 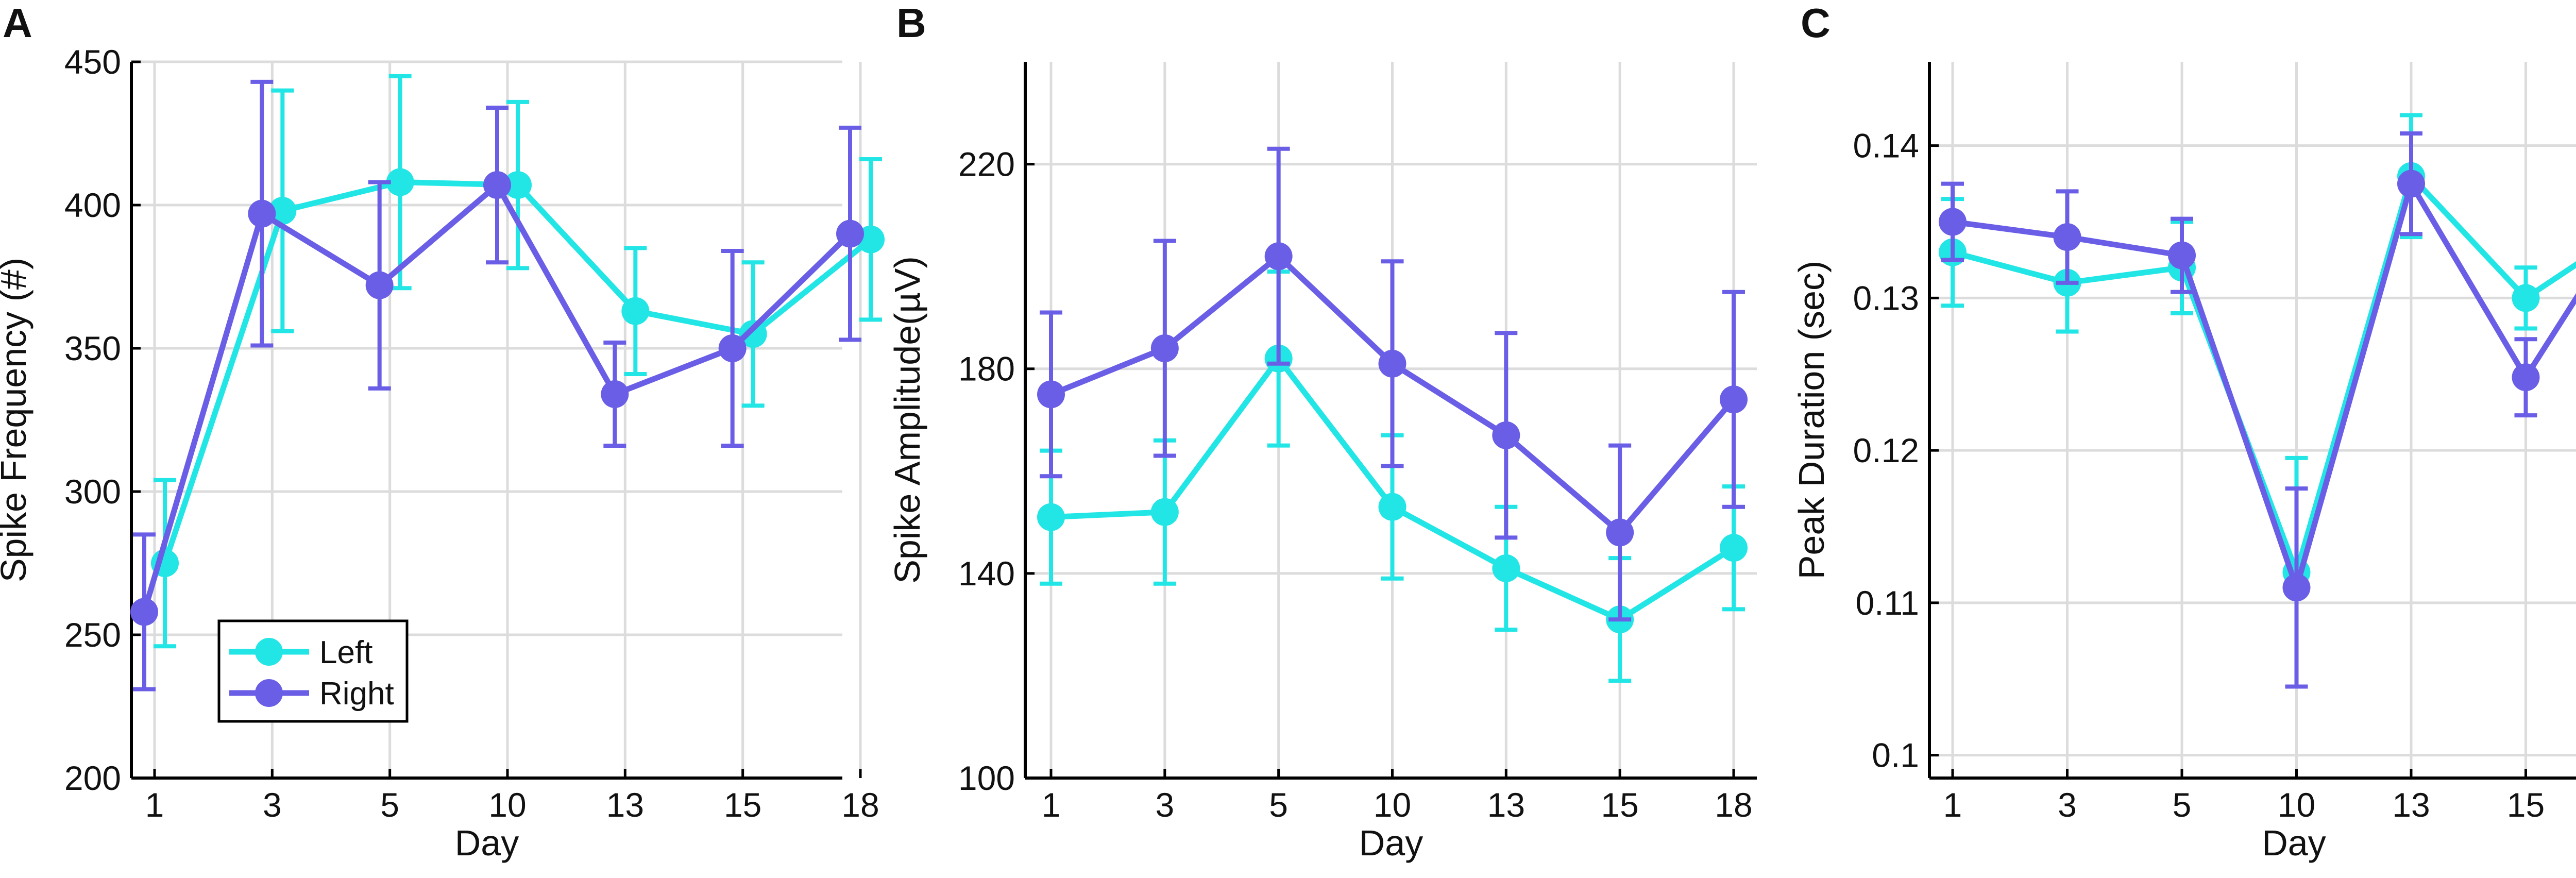 What do you see at coordinates (356, 694) in the screenshot?
I see `legend-label-right: Right` at bounding box center [356, 694].